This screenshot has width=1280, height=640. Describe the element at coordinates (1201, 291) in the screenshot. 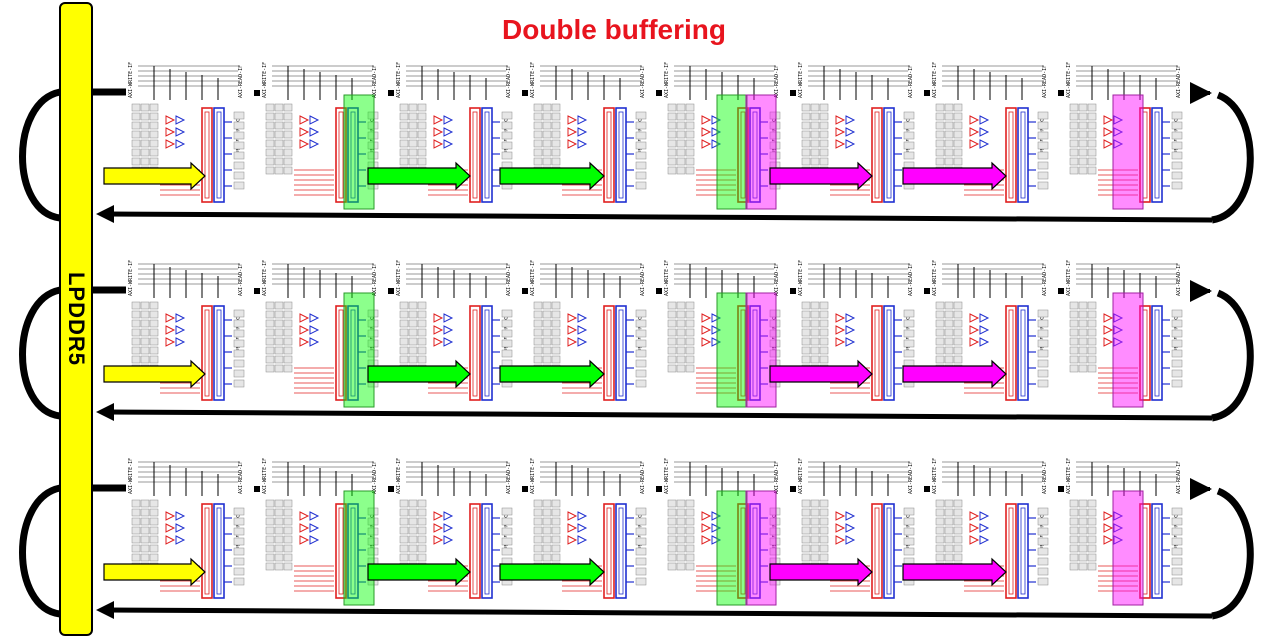

I see `output-arrowhead` at that location.